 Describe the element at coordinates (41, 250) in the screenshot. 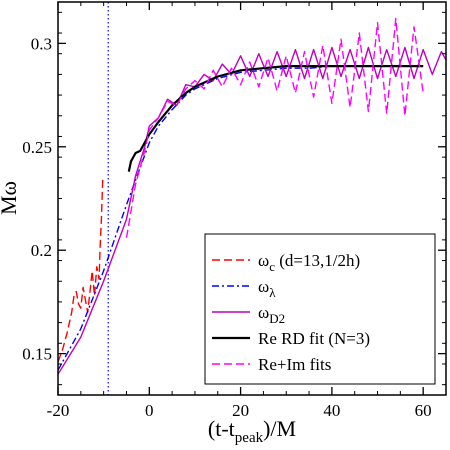

I see `y-tick-label: 0.2` at that location.